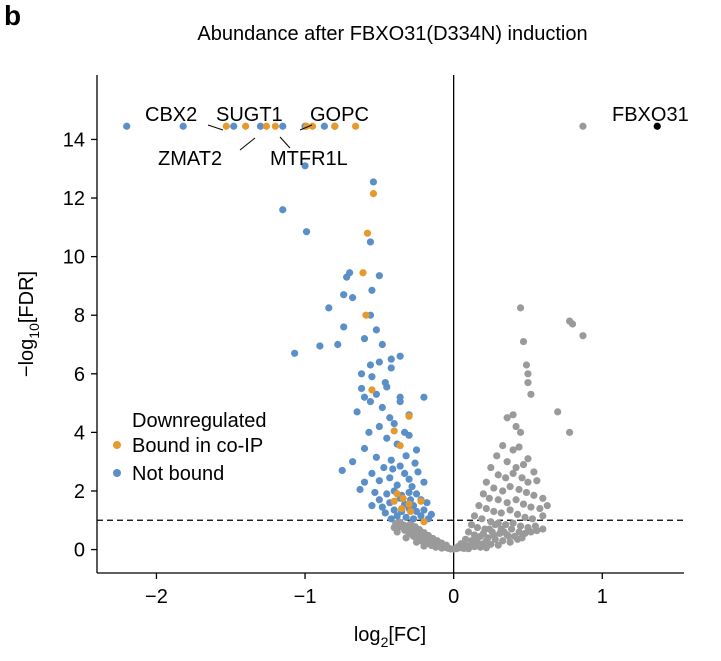 The height and width of the screenshot is (661, 721). I want to click on y-tick-label: 14, so click(74, 140).